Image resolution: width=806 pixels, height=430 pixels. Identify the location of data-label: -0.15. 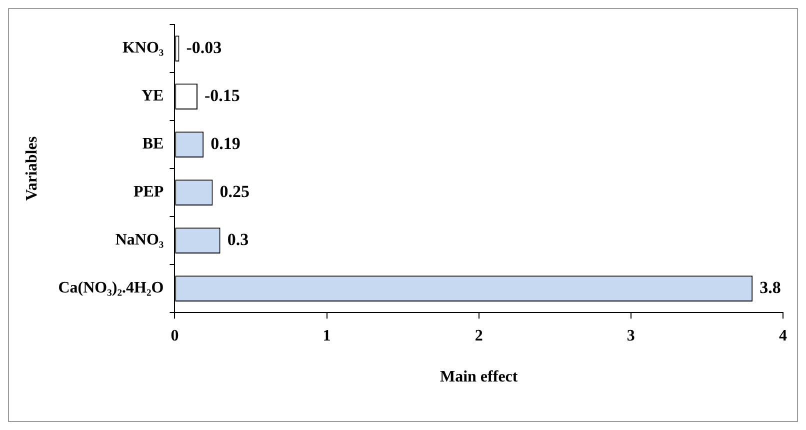
(222, 95).